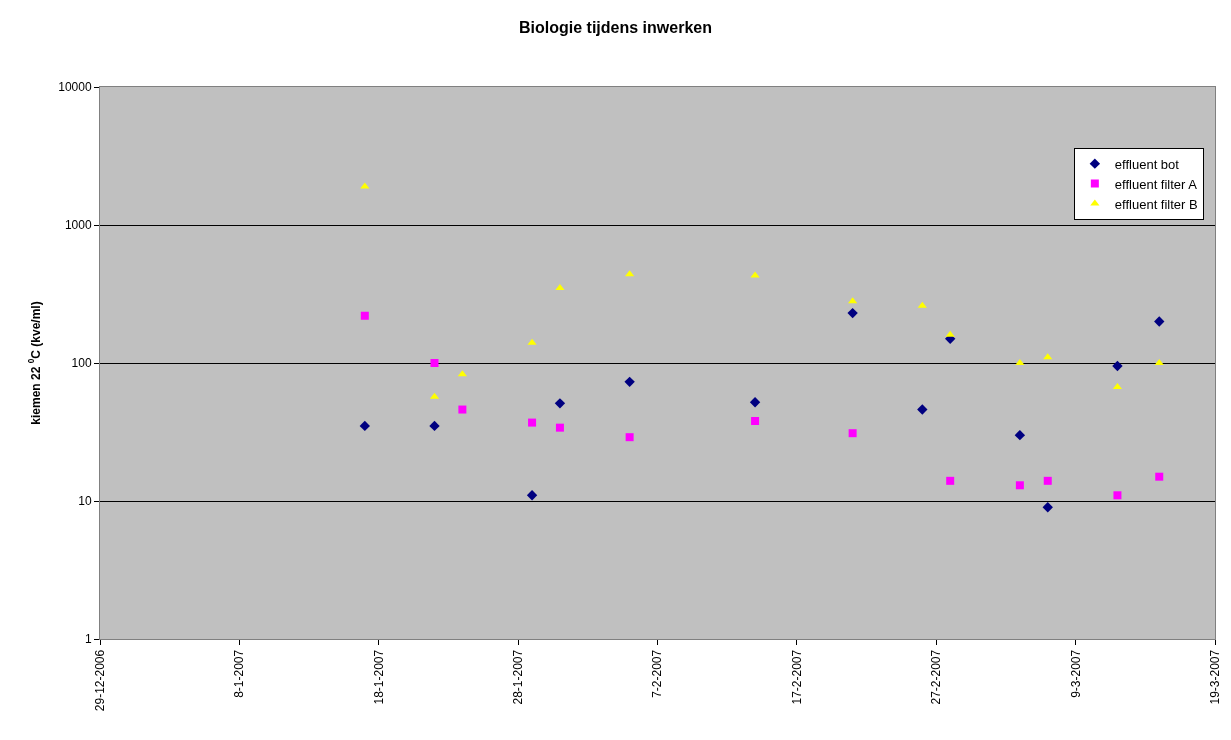  What do you see at coordinates (615, 28) in the screenshot?
I see `chart-title: Biologie tijdens inwerken` at bounding box center [615, 28].